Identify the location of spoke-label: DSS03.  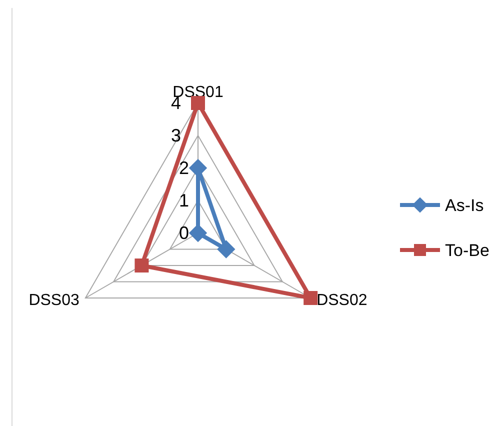
(54, 300).